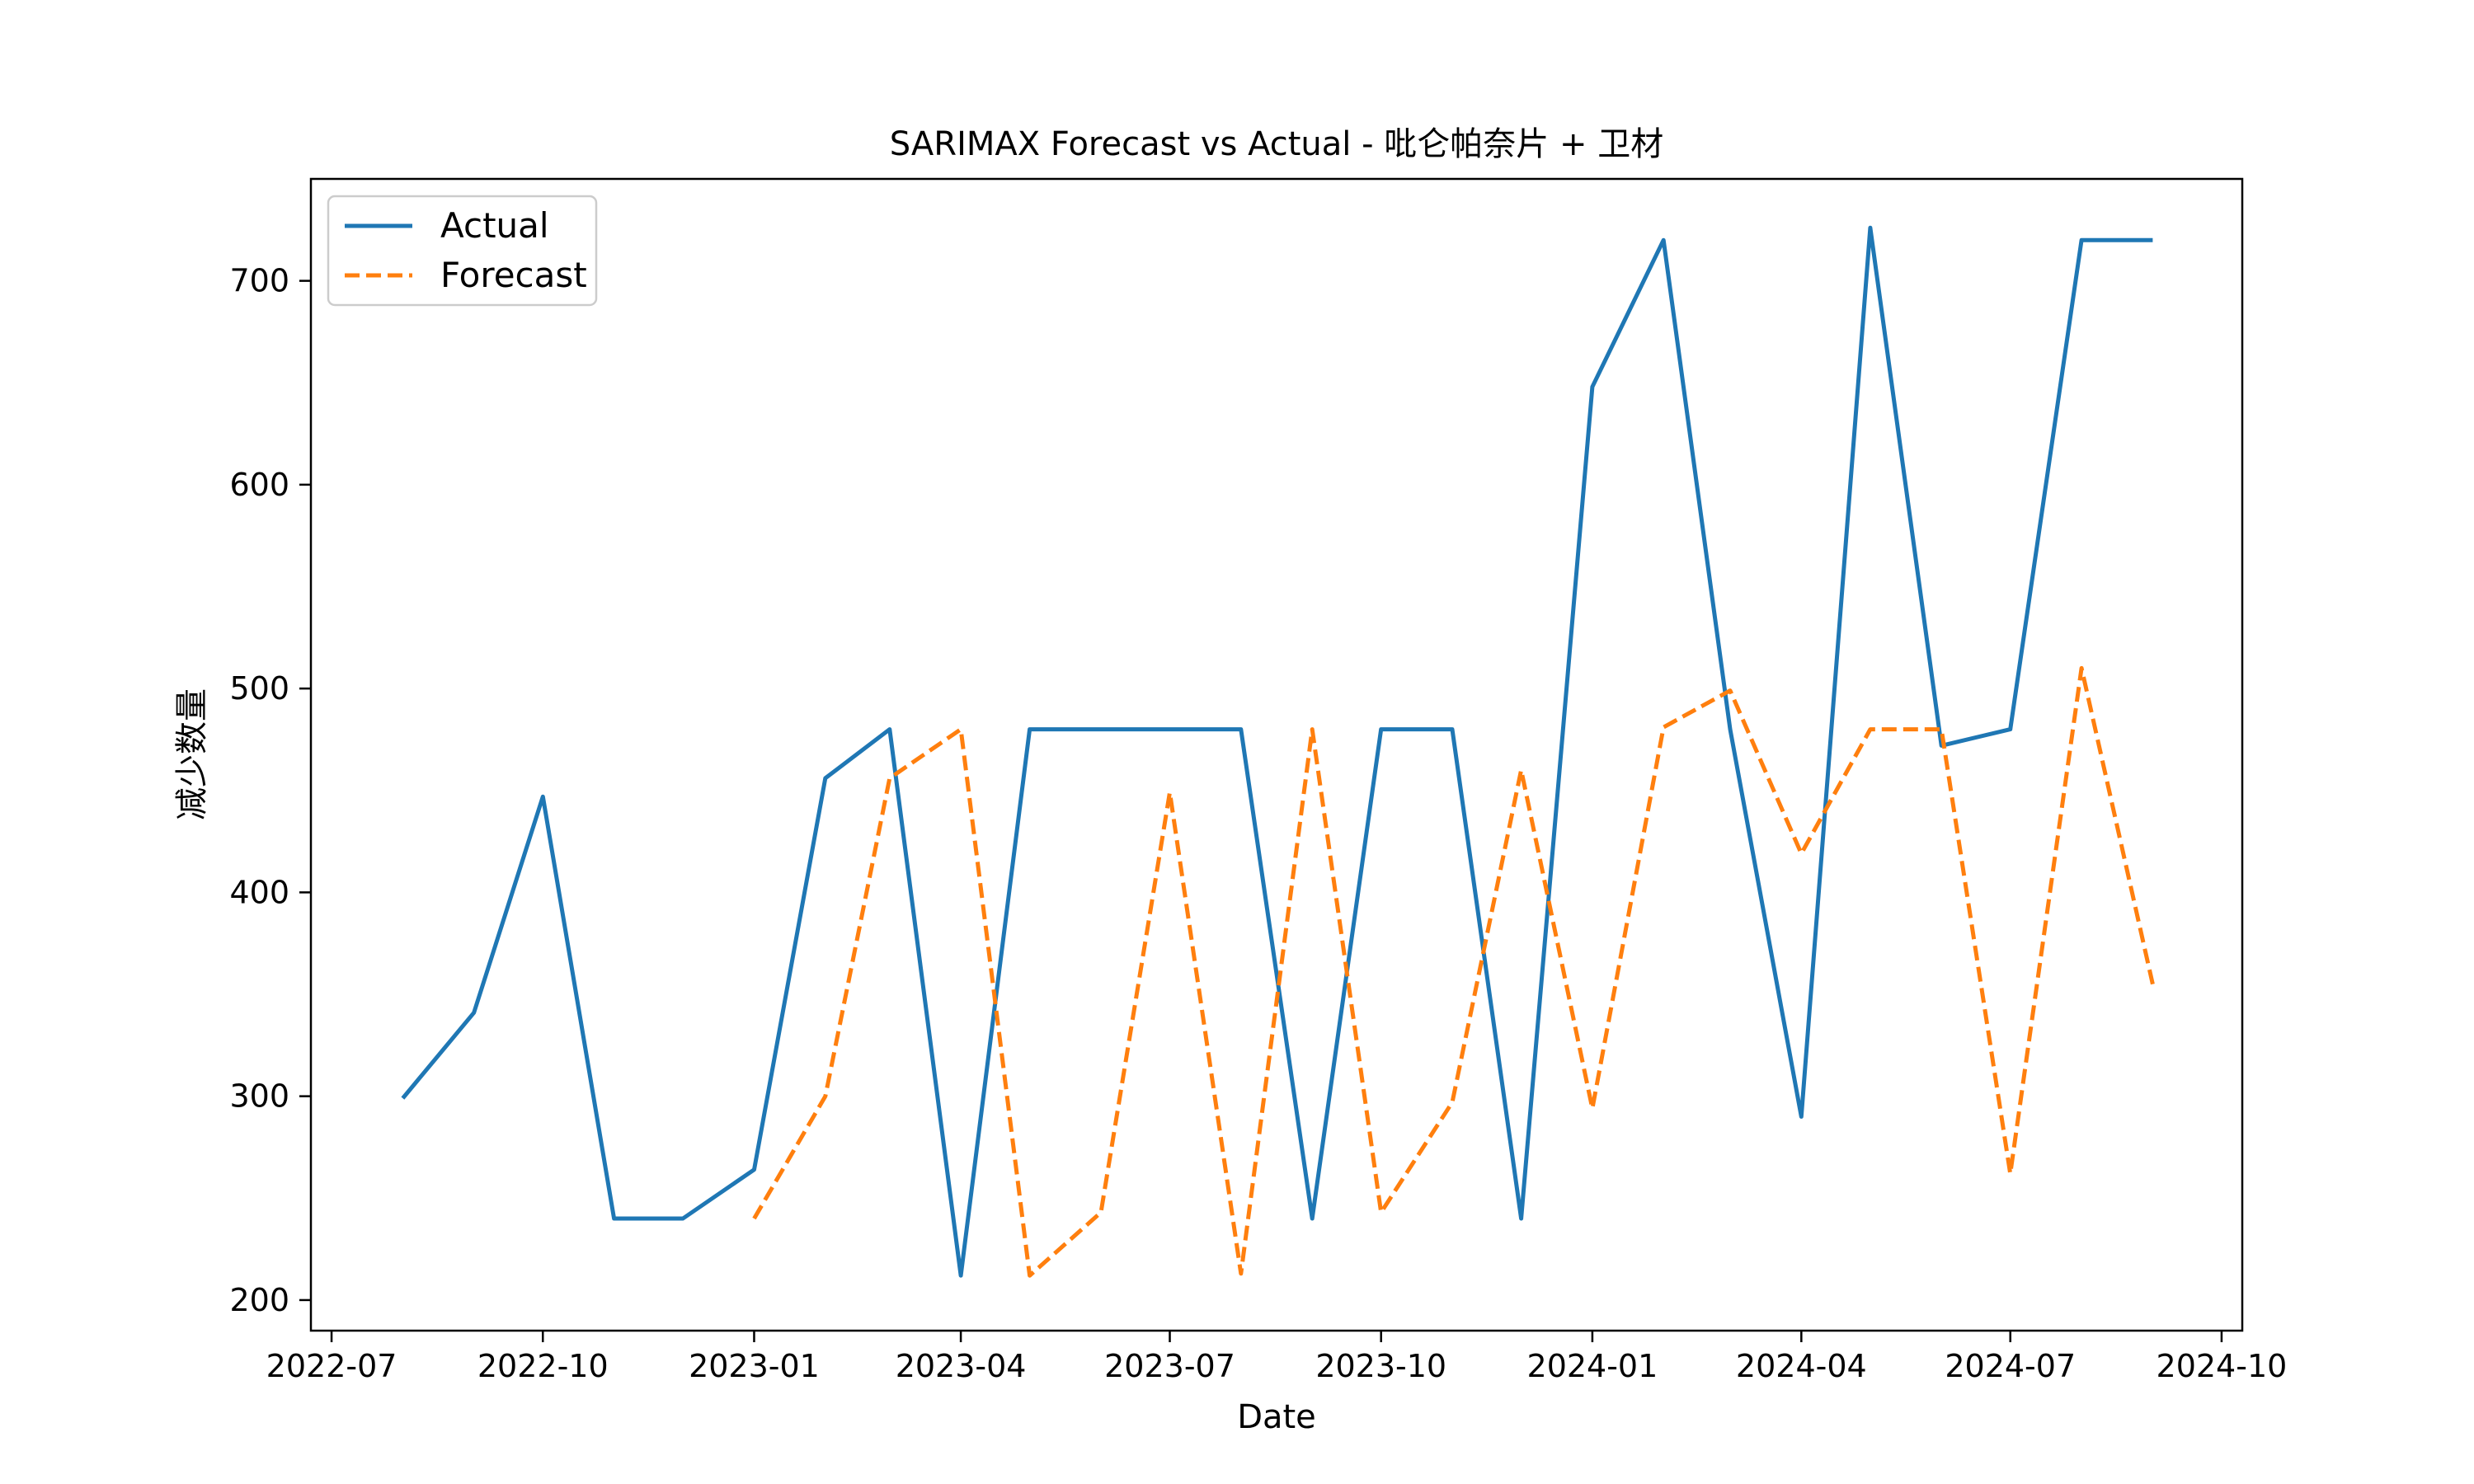 This screenshot has height=1484, width=2474. What do you see at coordinates (754, 1366) in the screenshot?
I see `x-tick-label-2: 2023-01` at bounding box center [754, 1366].